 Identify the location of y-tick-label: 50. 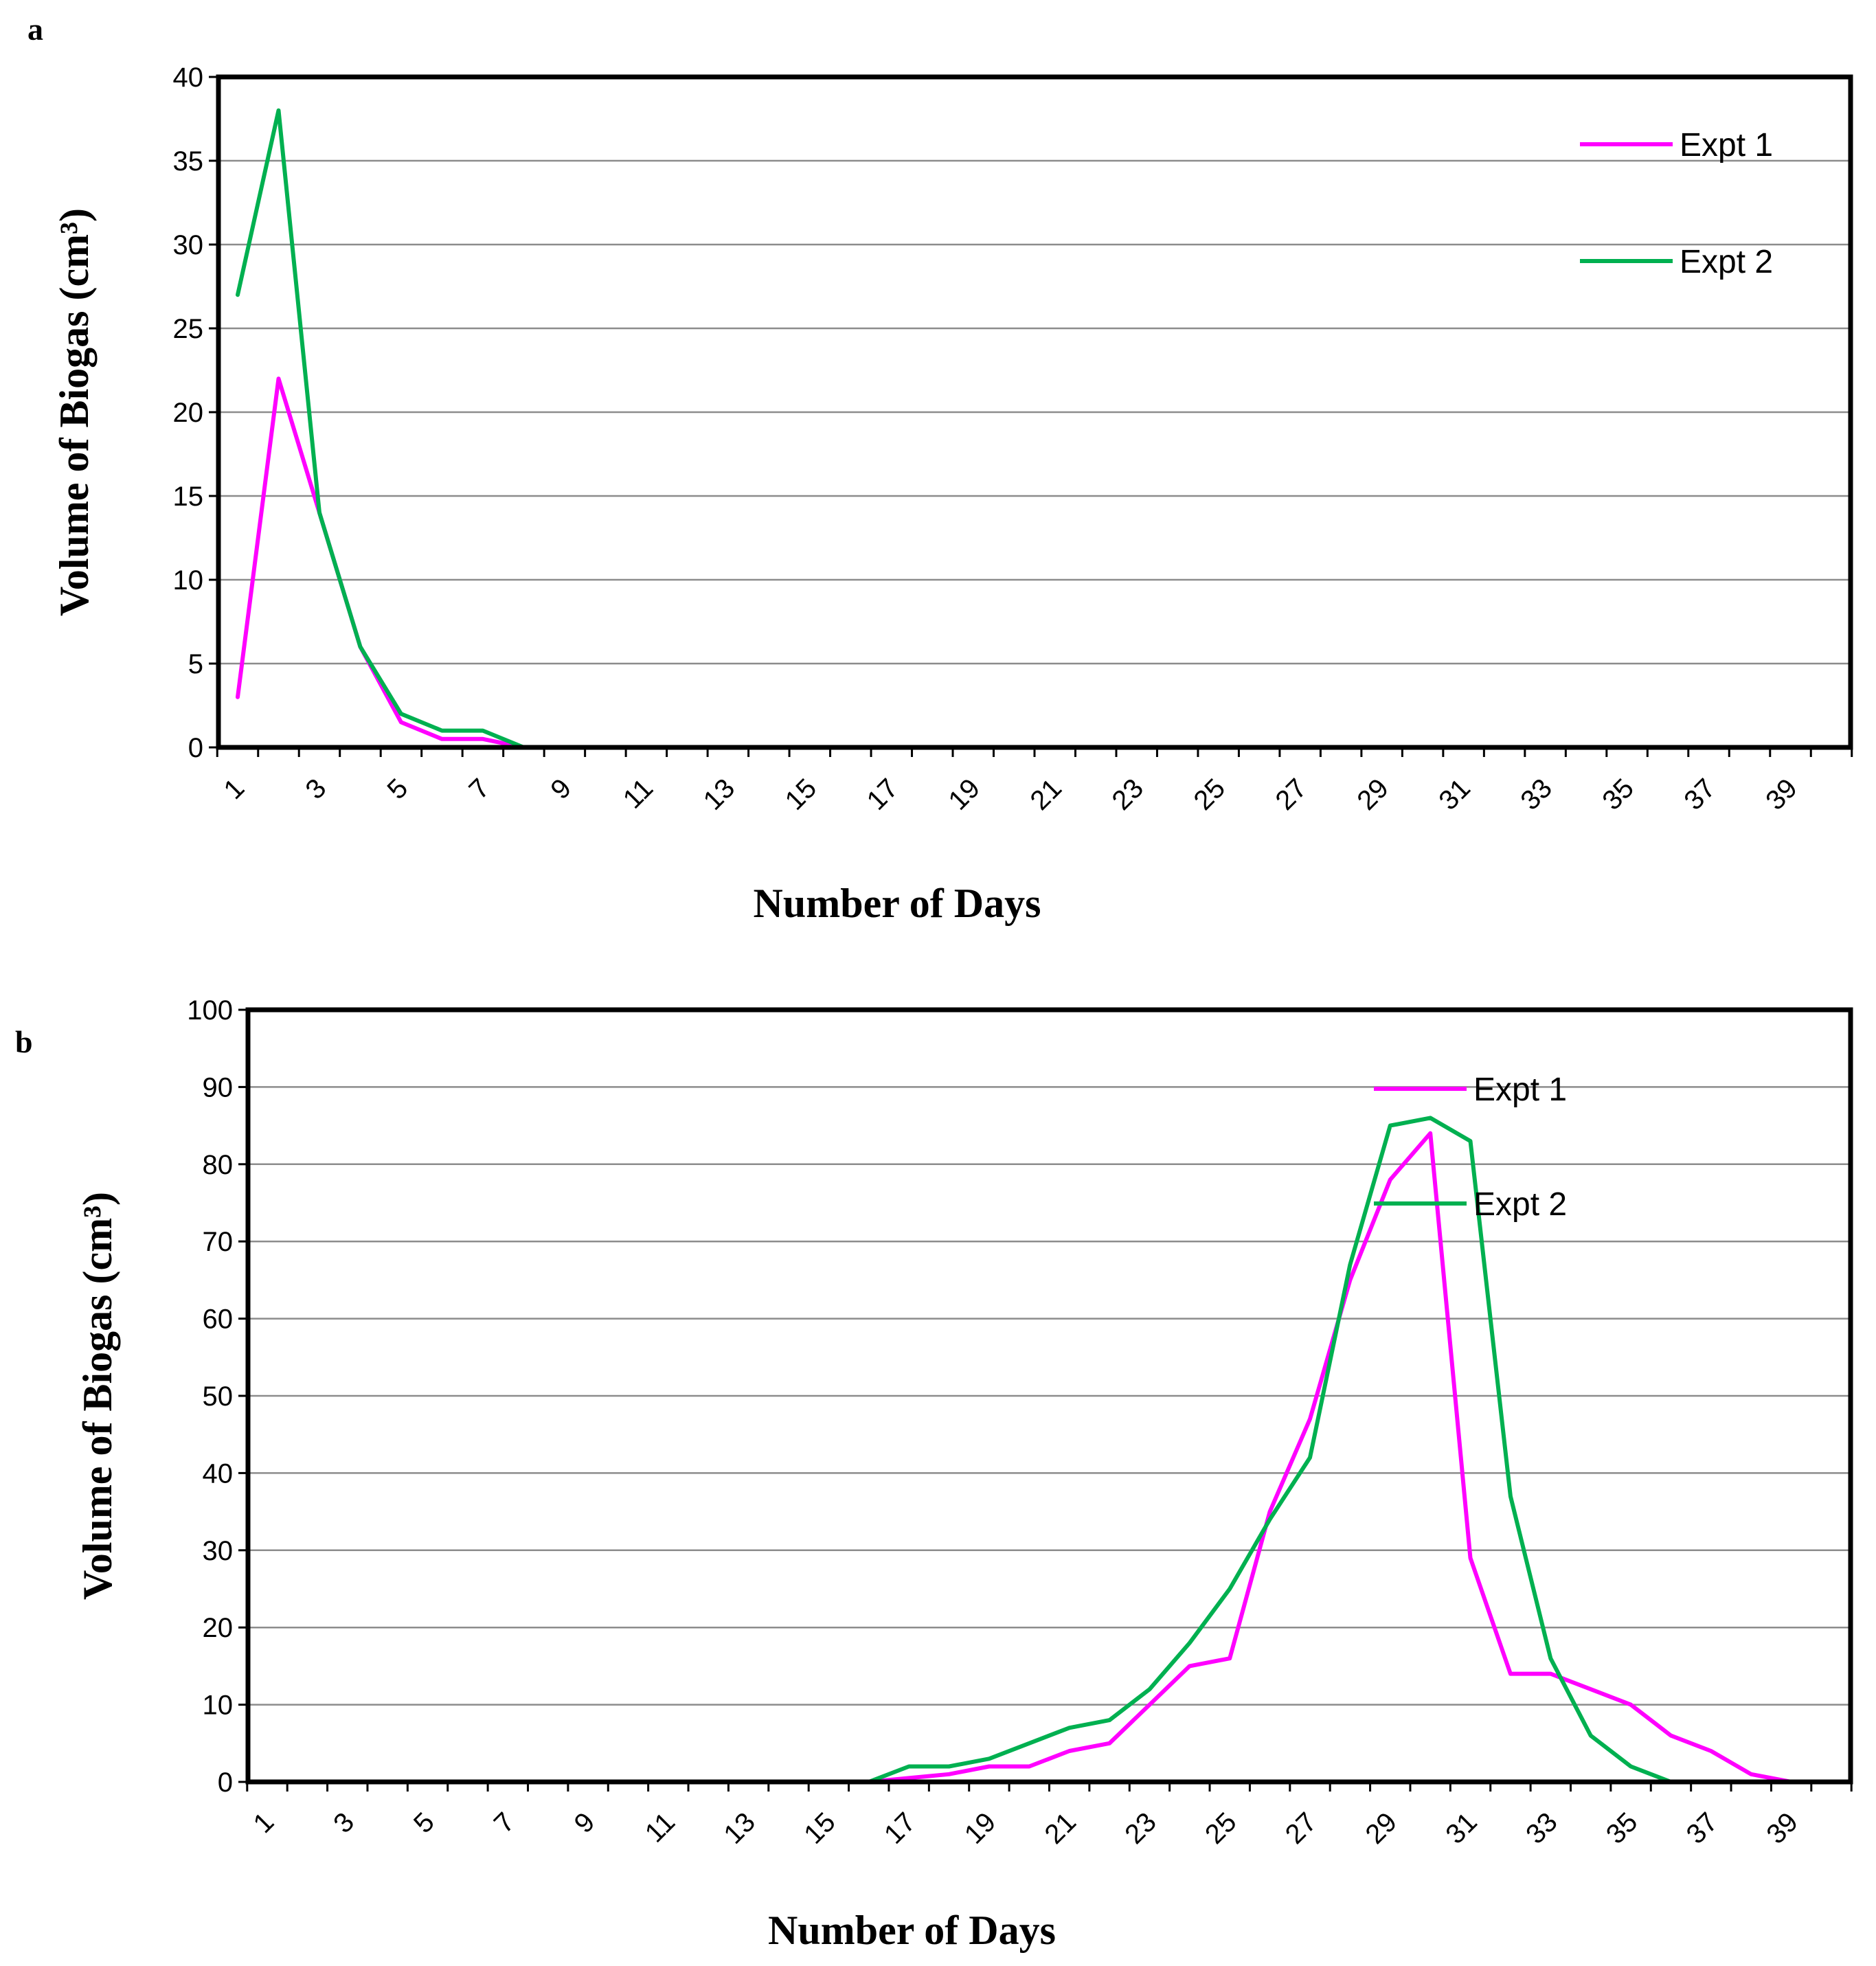
(218, 1396).